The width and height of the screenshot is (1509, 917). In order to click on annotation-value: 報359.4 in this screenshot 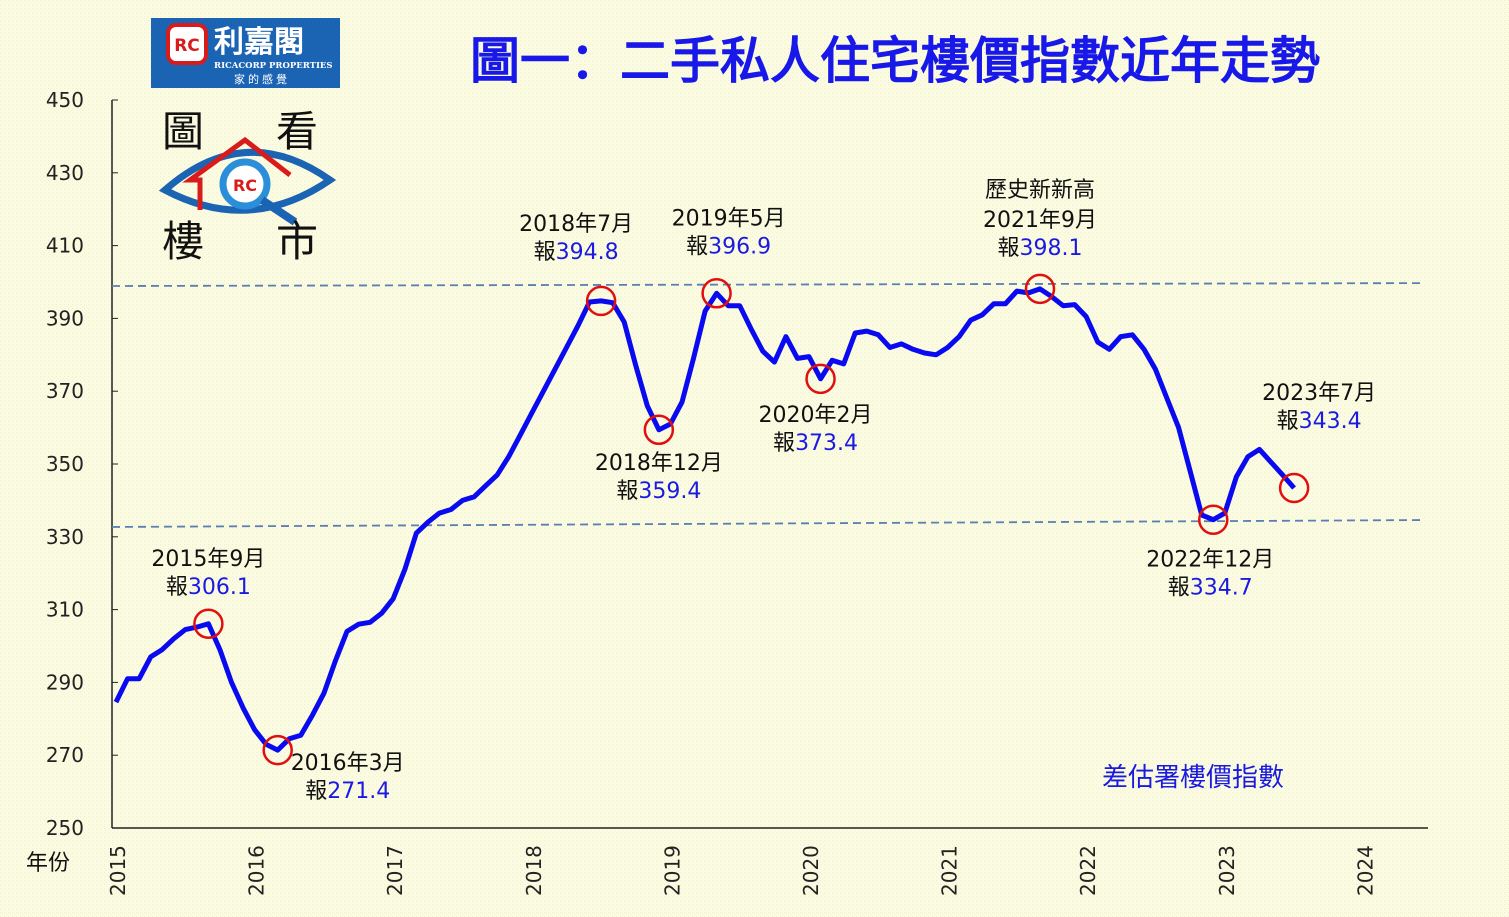, I will do `click(658, 491)`.